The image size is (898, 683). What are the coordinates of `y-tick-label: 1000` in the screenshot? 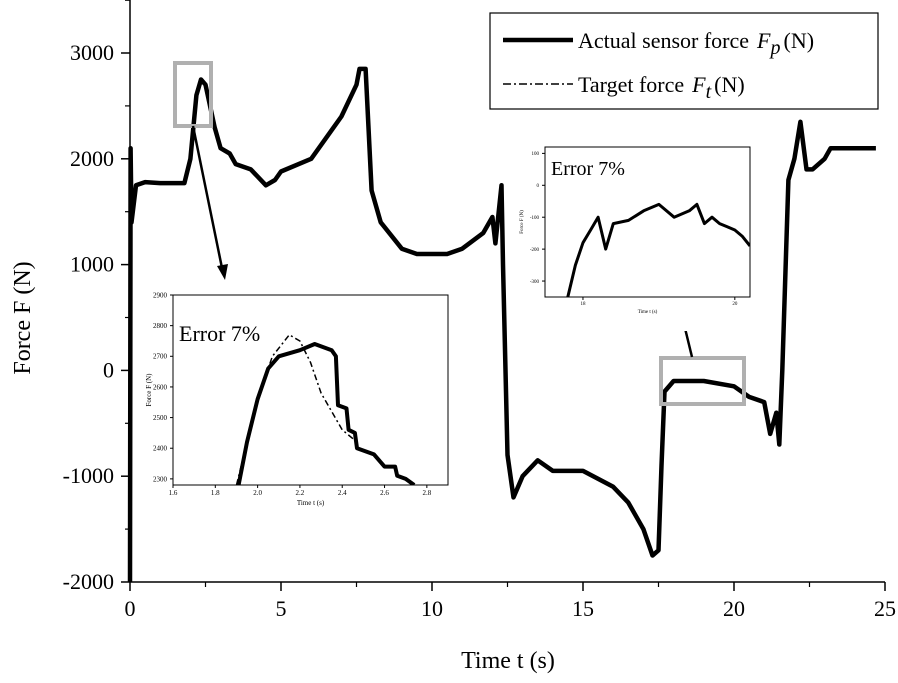 It's located at (92, 264).